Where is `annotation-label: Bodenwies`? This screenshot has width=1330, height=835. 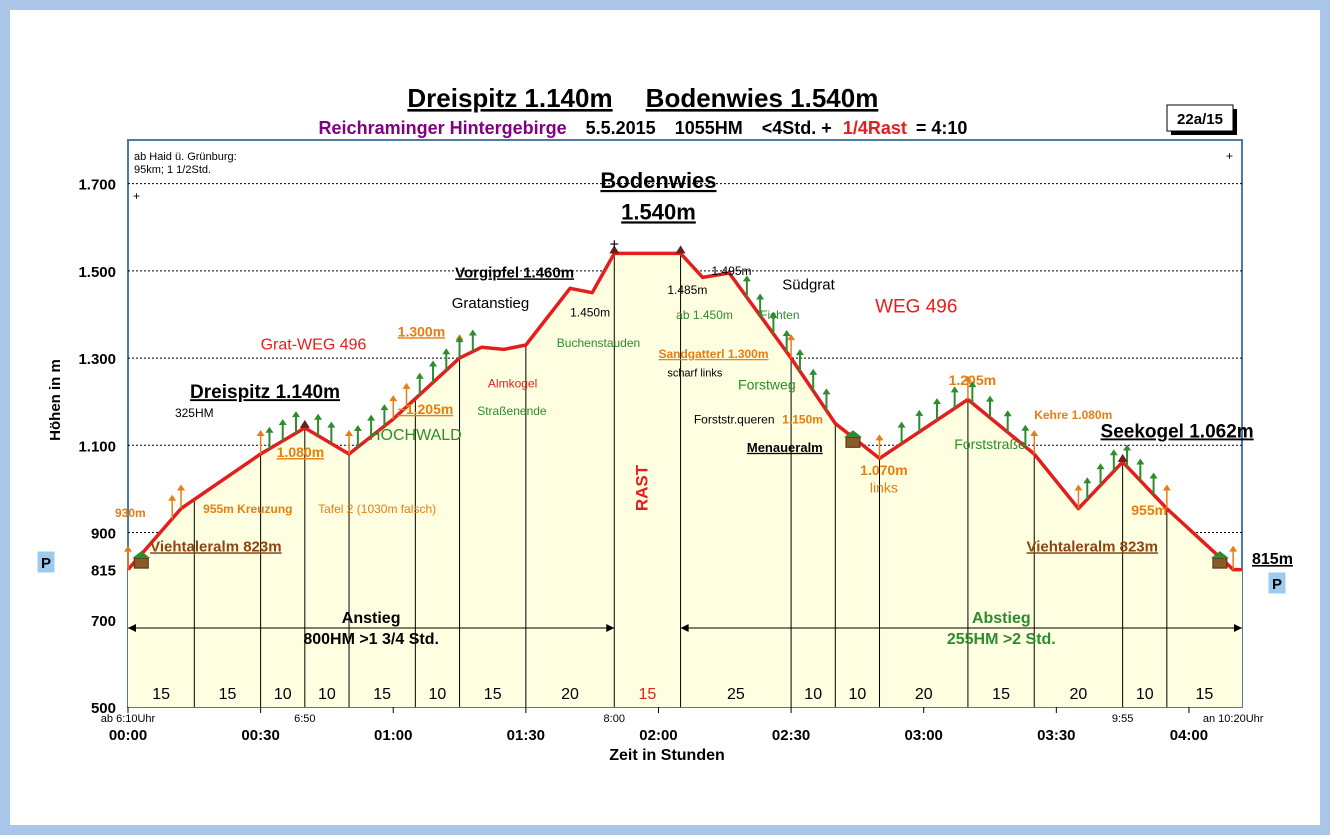
annotation-label: Bodenwies is located at coordinates (658, 180).